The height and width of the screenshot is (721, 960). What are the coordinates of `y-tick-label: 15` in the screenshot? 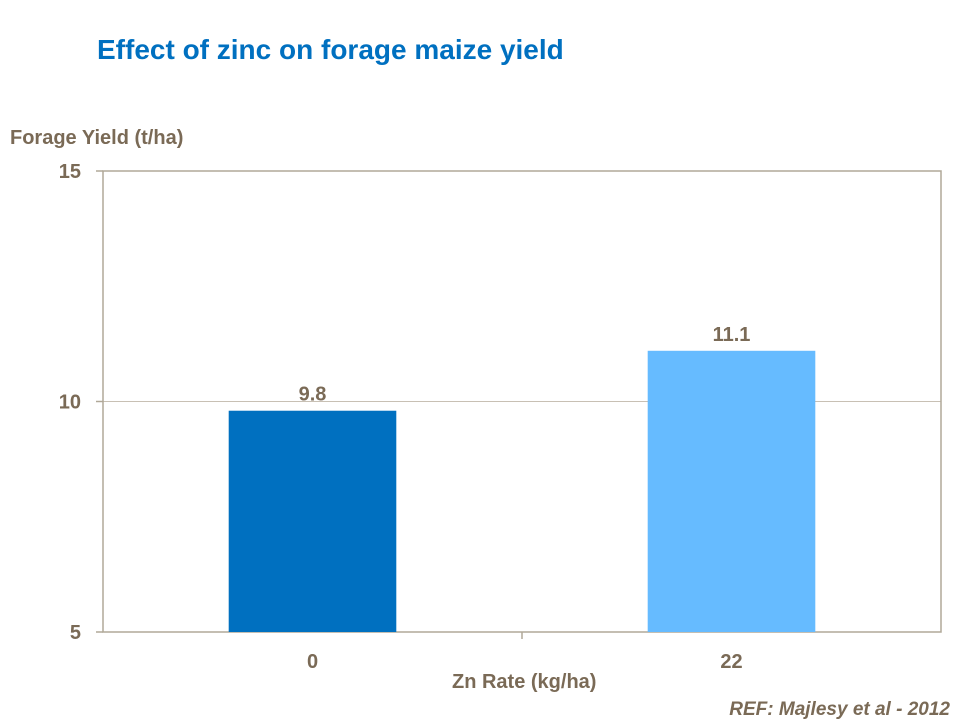 It's located at (70, 172).